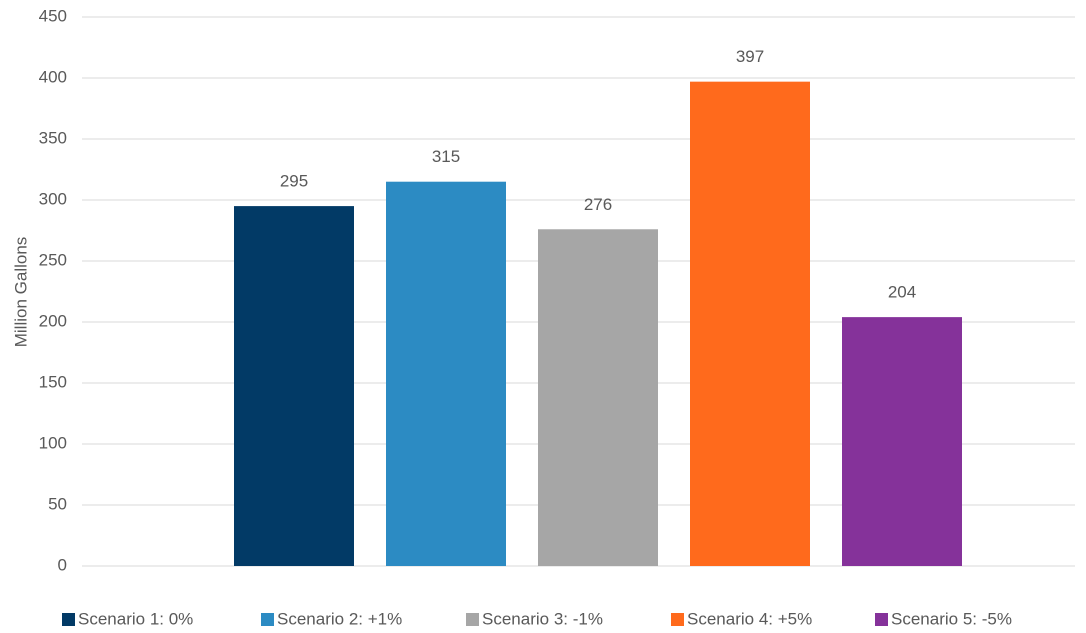 This screenshot has width=1086, height=633. I want to click on legend-label: Scenario 2: +1%, so click(339, 618).